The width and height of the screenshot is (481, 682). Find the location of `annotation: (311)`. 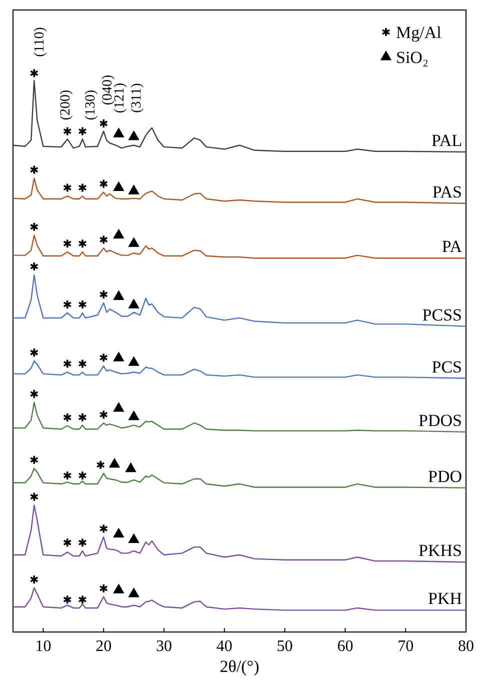

annotation: (311) is located at coordinates (137, 97).